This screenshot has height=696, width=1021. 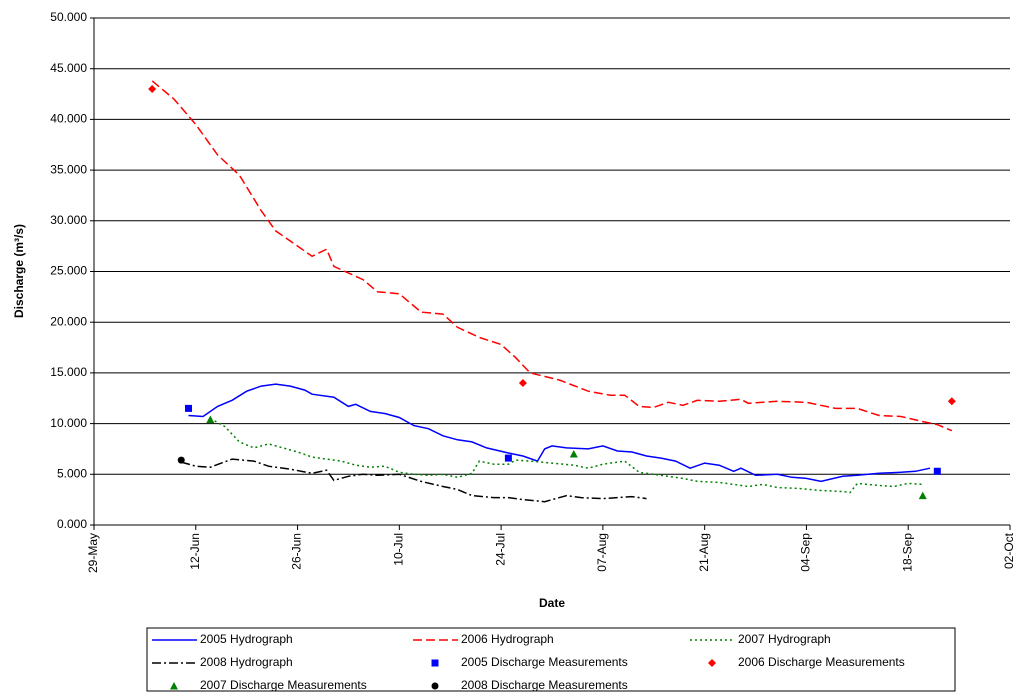 I want to click on legend-label: 2008 Hydrograph, so click(x=246, y=662).